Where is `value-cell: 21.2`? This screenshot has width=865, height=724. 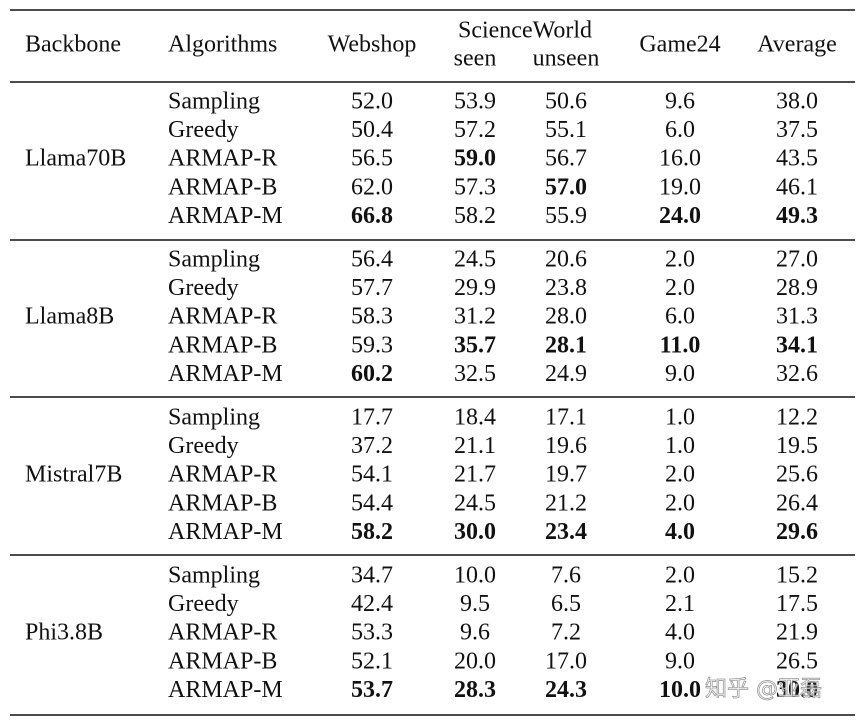
value-cell: 21.2 is located at coordinates (566, 503).